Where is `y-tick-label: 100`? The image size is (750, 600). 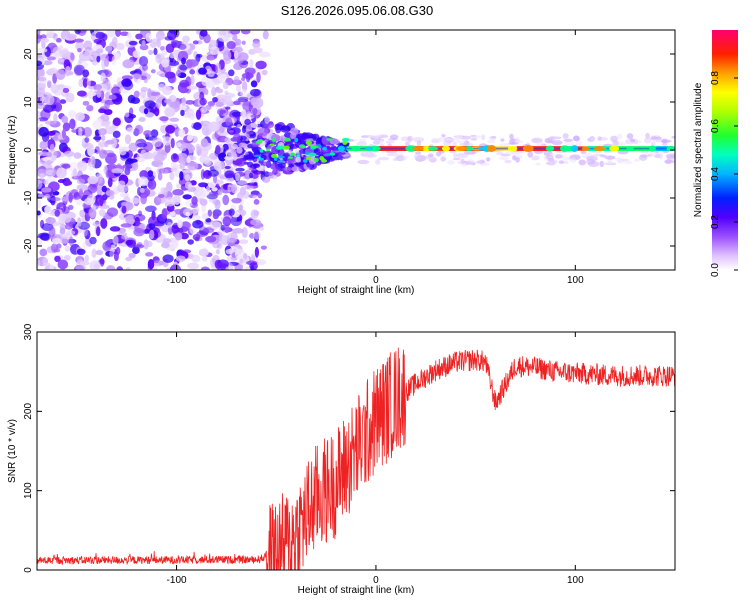 y-tick-label: 100 is located at coordinates (28, 490).